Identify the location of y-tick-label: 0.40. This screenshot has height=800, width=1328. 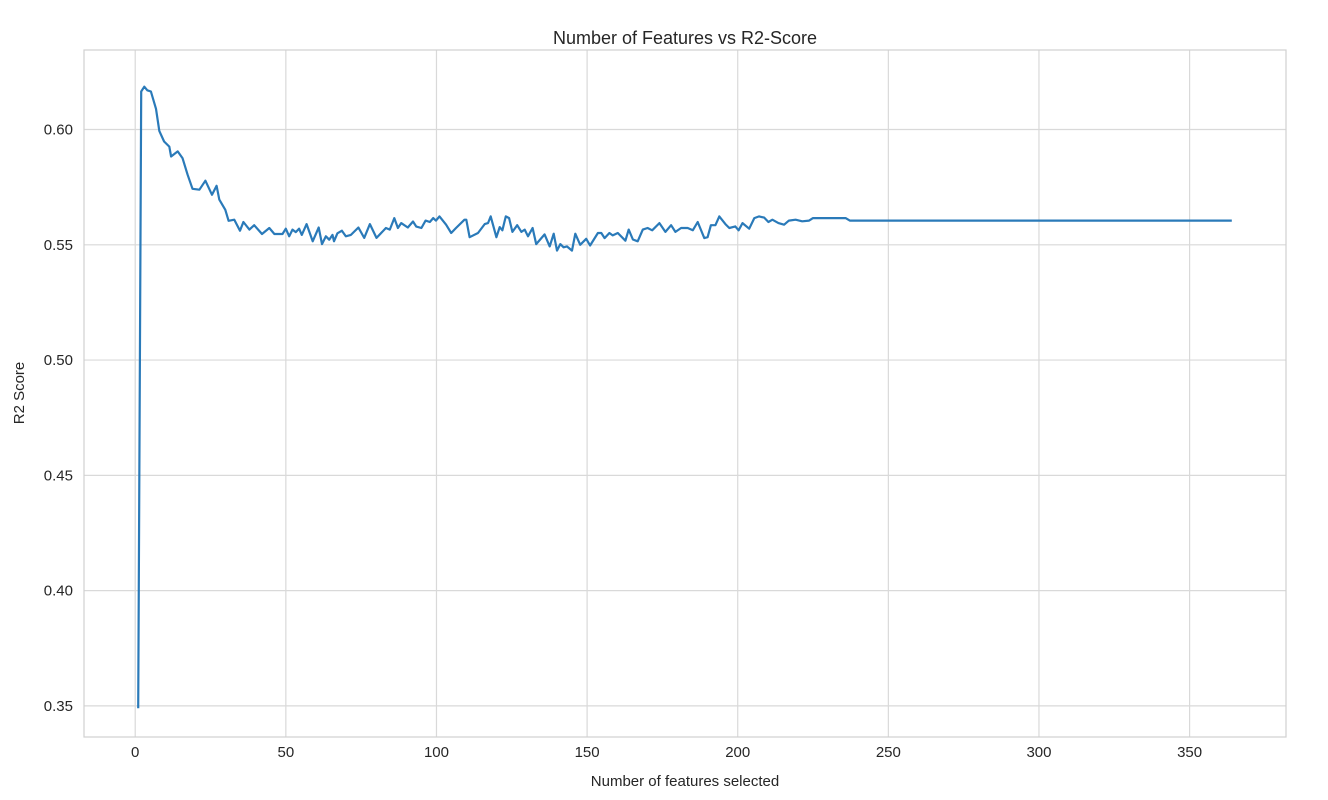
(58, 591).